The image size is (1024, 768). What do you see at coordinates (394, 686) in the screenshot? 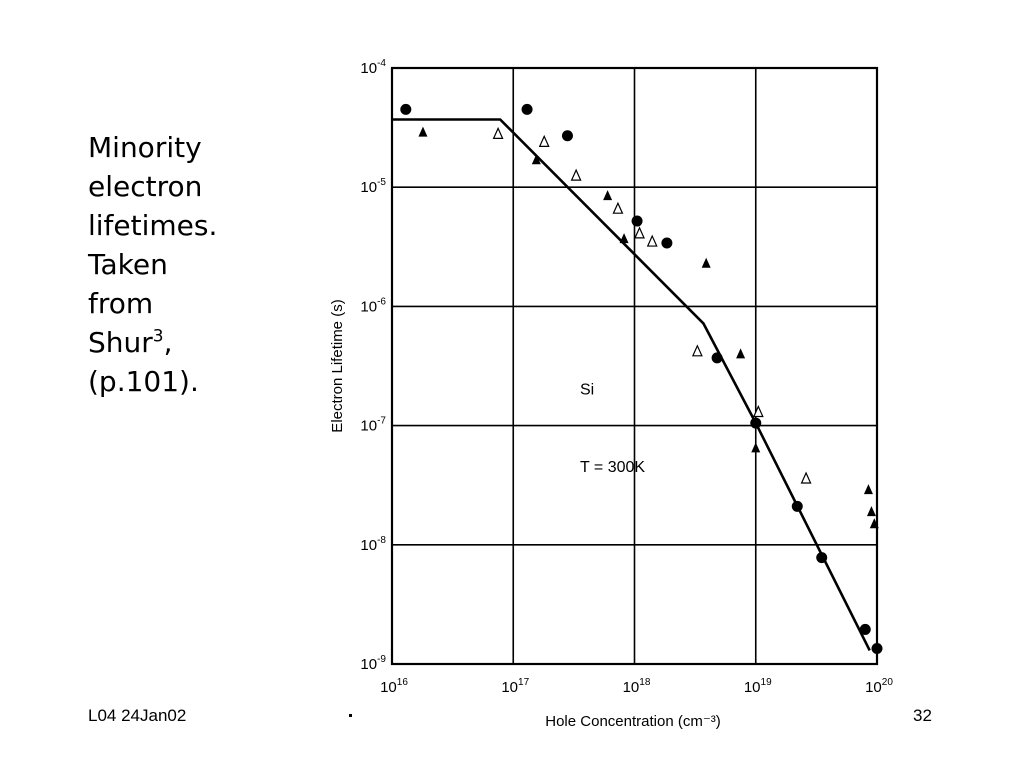
I see `x-tick-label: 1016` at bounding box center [394, 686].